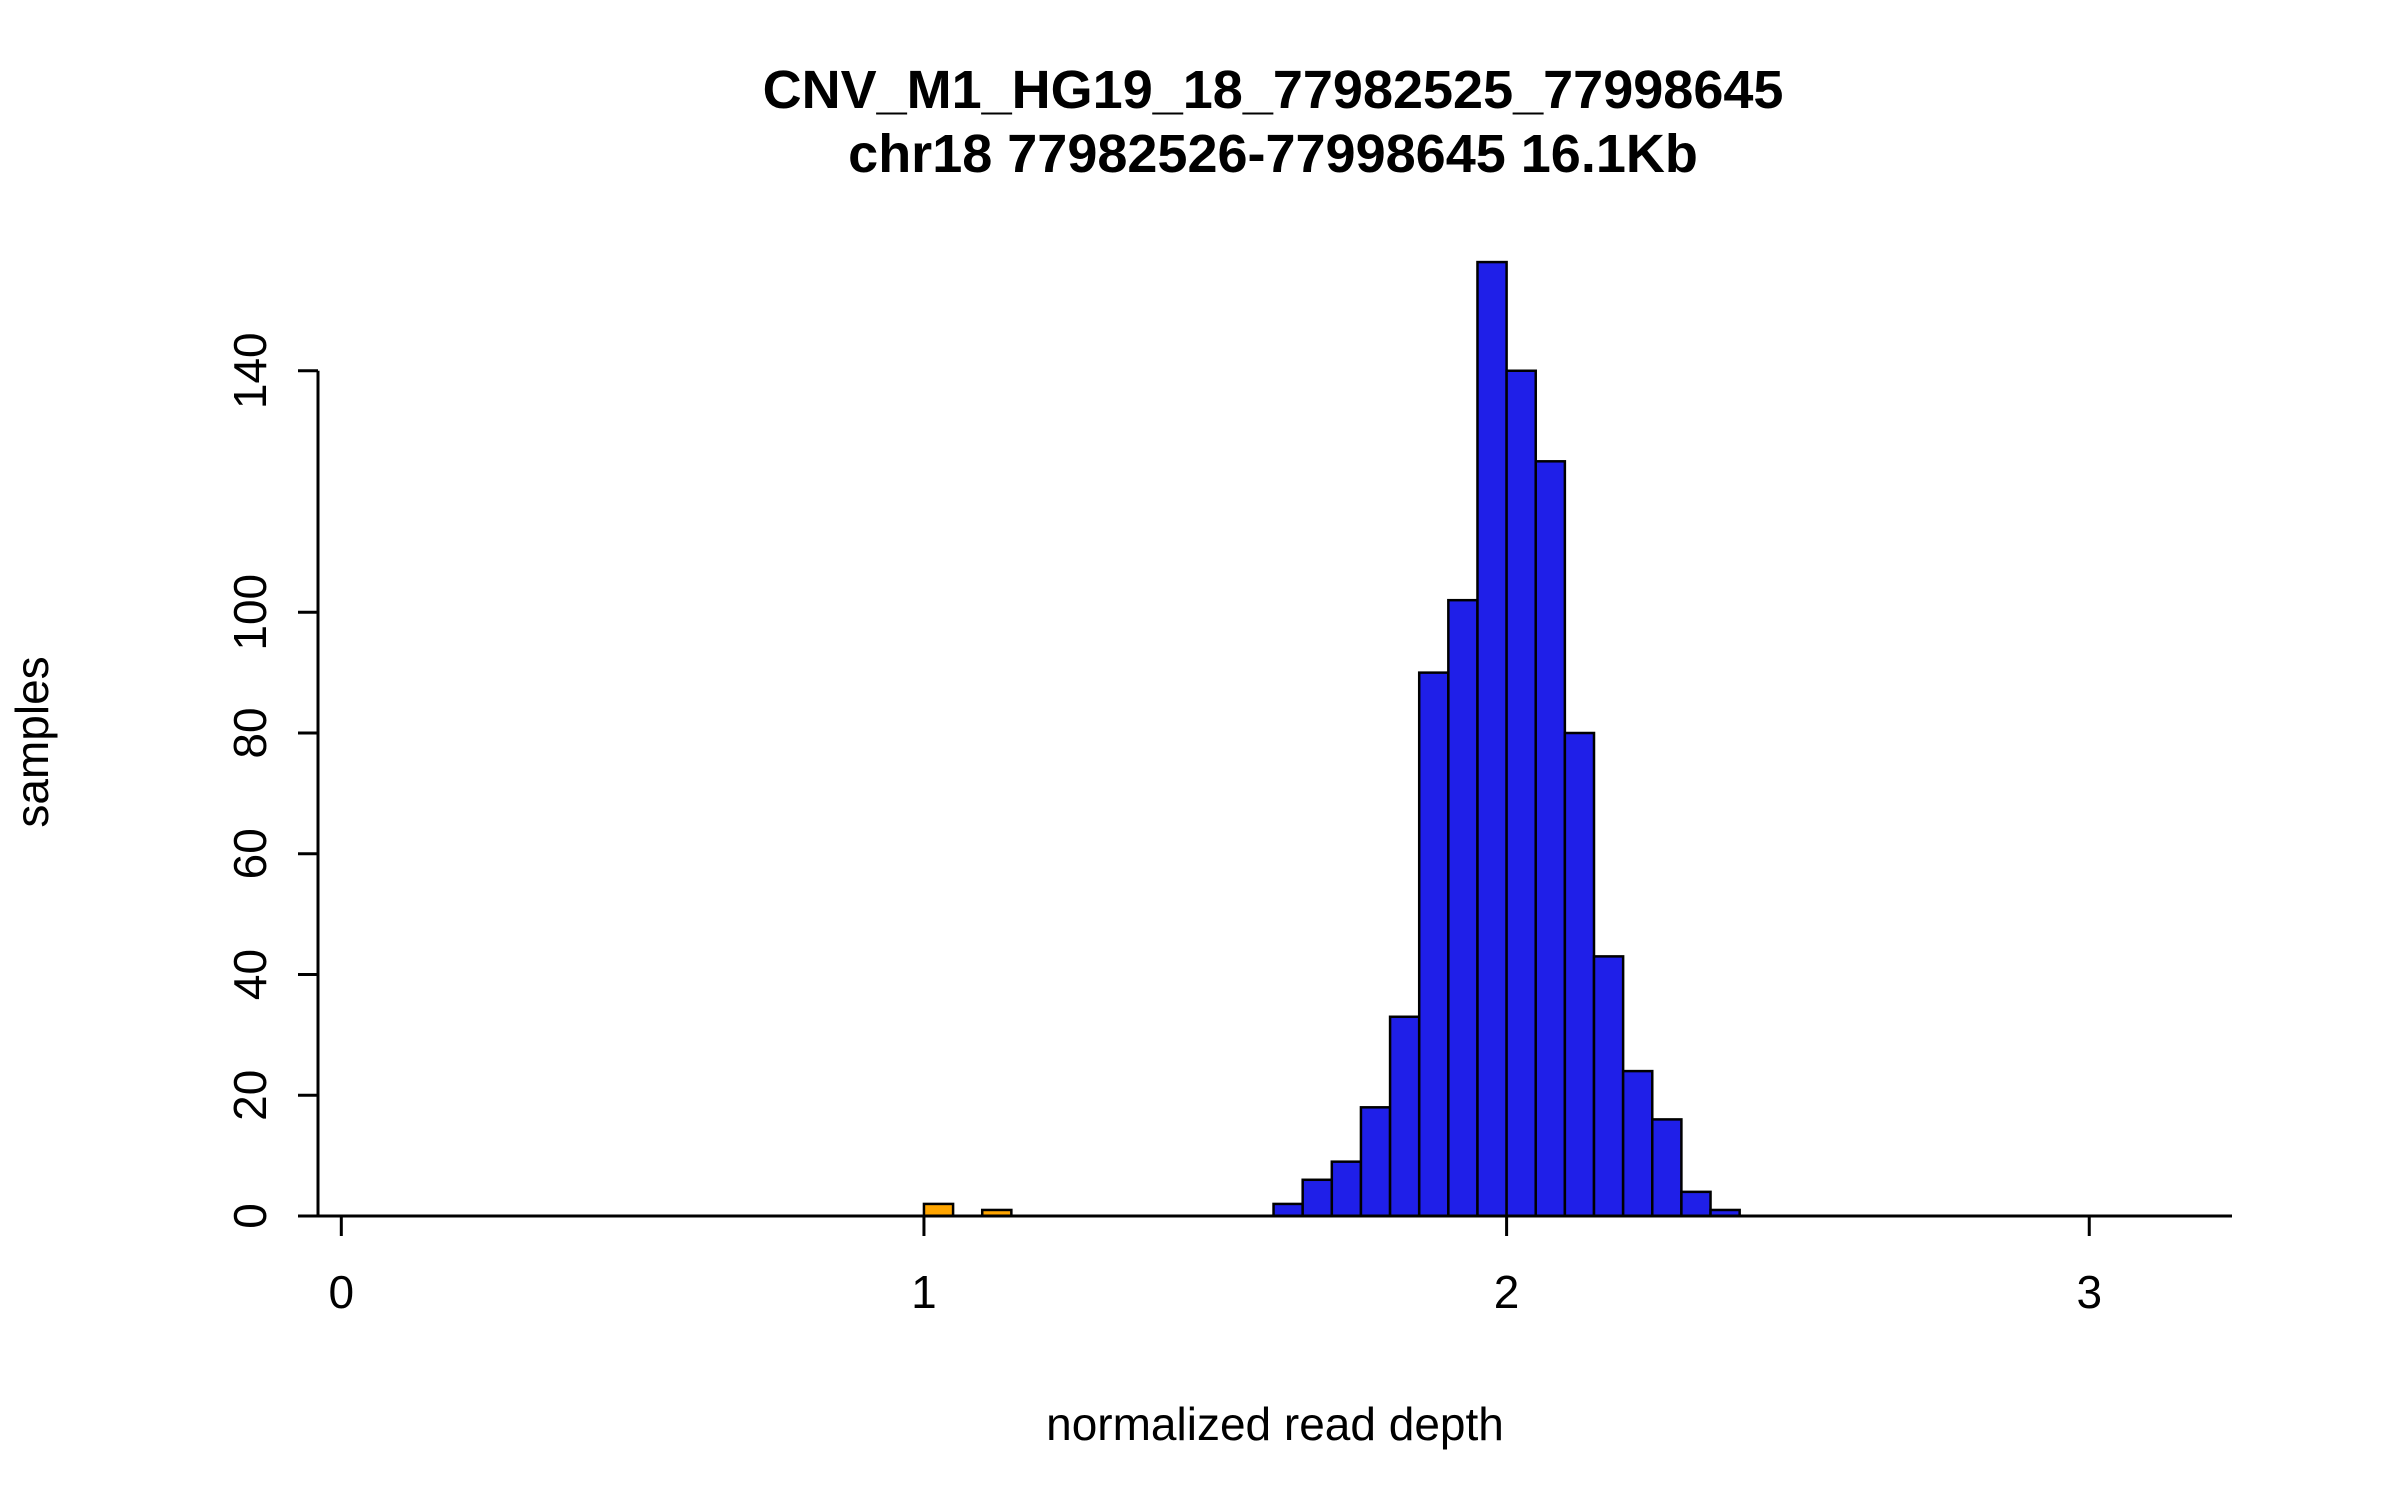  Describe the element at coordinates (2089, 1292) in the screenshot. I see `x-tick-label: 3` at that location.